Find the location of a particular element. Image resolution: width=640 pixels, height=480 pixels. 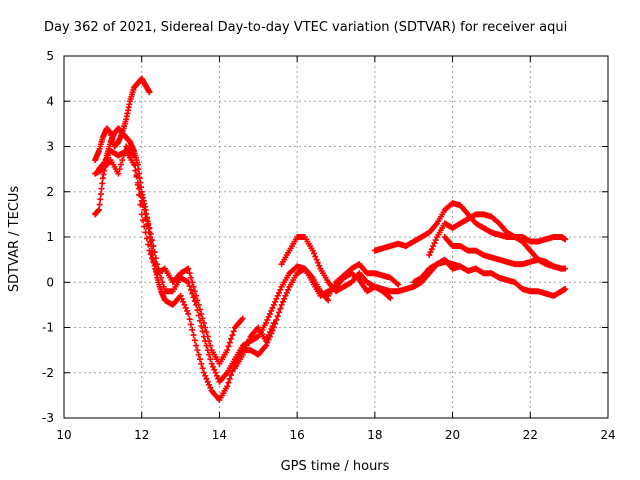

x-axis-label: GPS time / hours is located at coordinates (335, 466).